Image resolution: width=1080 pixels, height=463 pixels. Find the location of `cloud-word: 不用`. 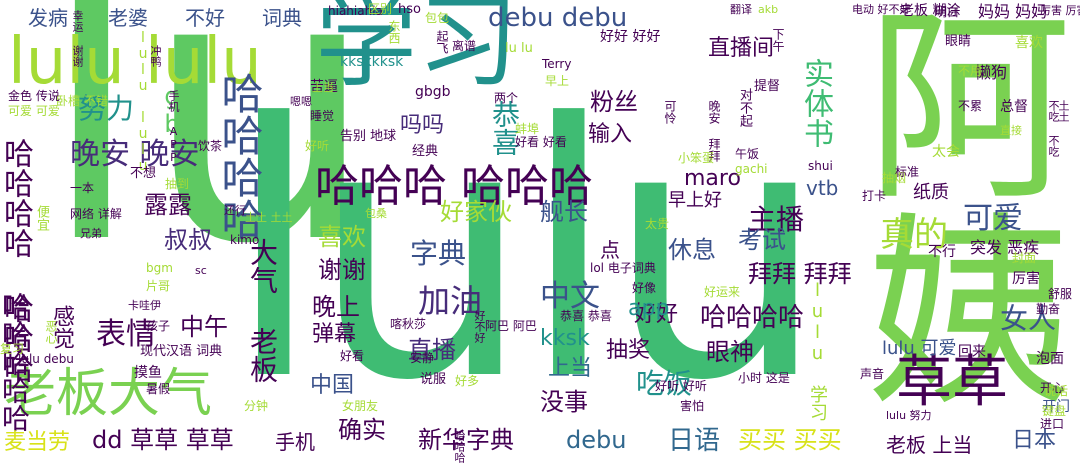

cloud-word: 不用 is located at coordinates (970, 71).